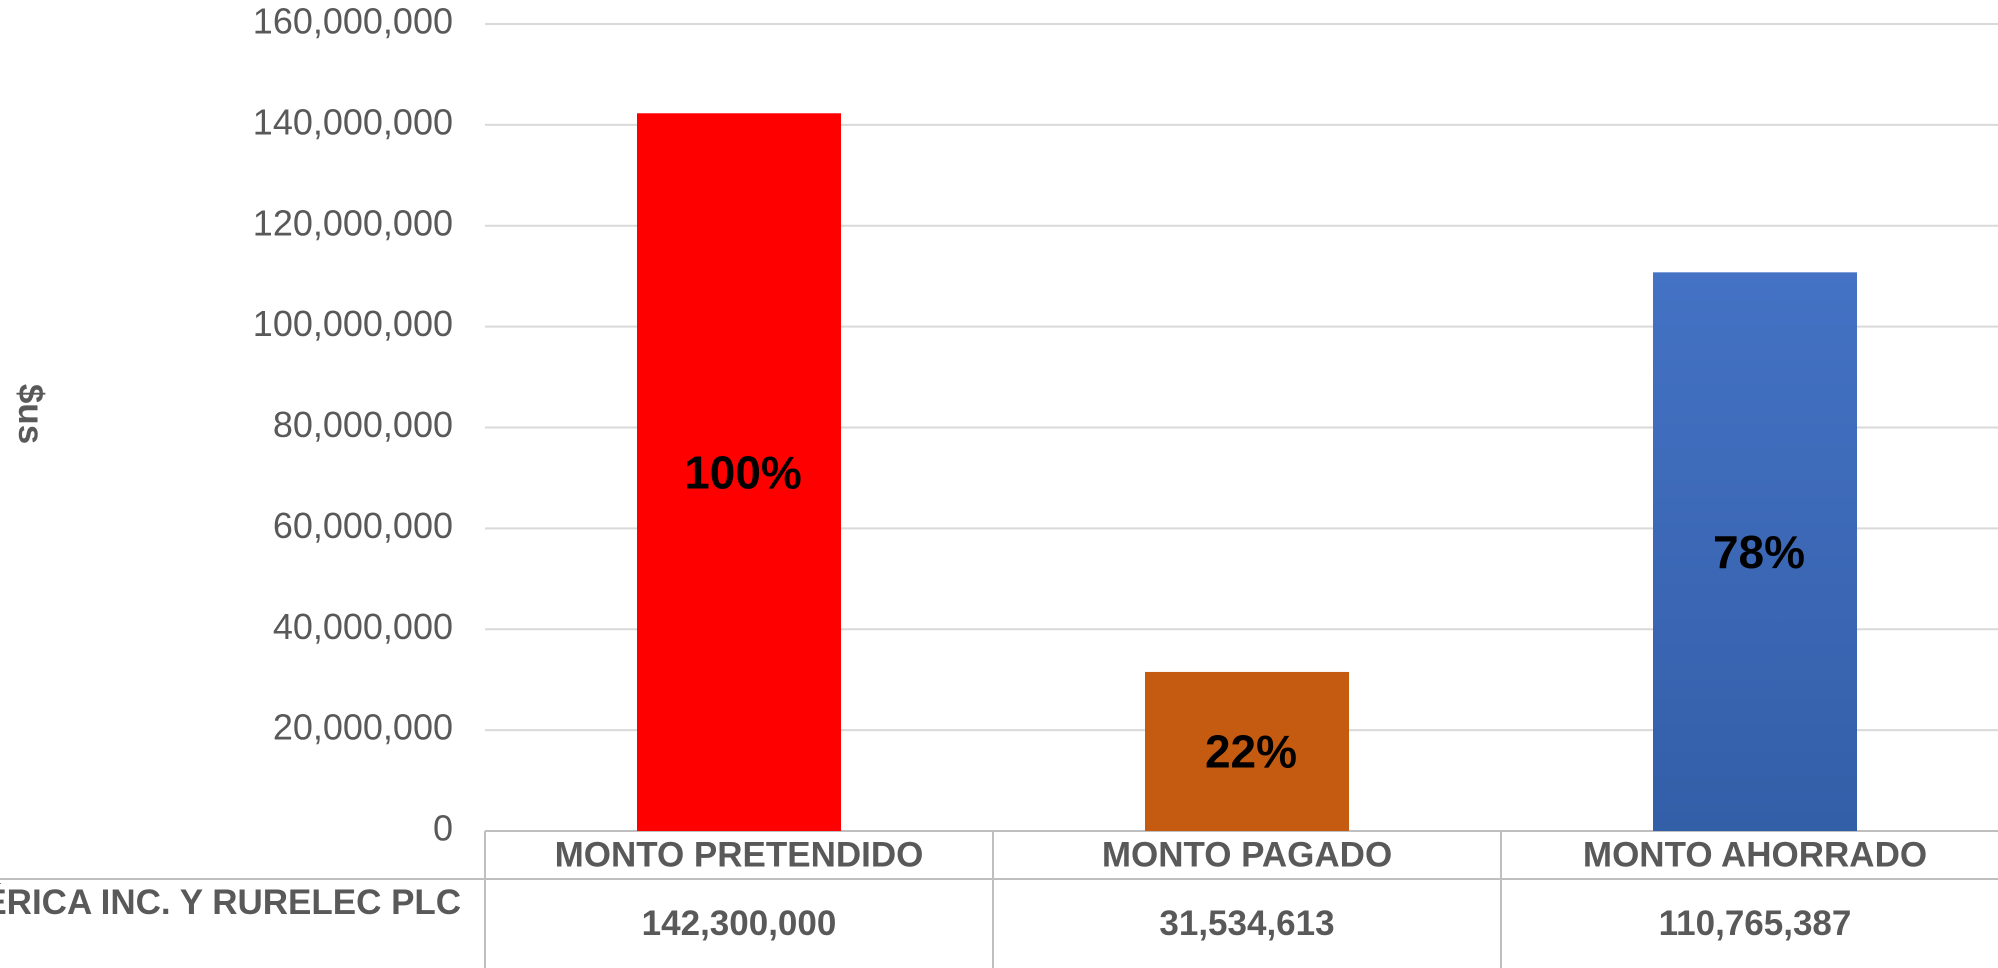  What do you see at coordinates (363, 525) in the screenshot?
I see `y-tick-label: 60,000,000` at bounding box center [363, 525].